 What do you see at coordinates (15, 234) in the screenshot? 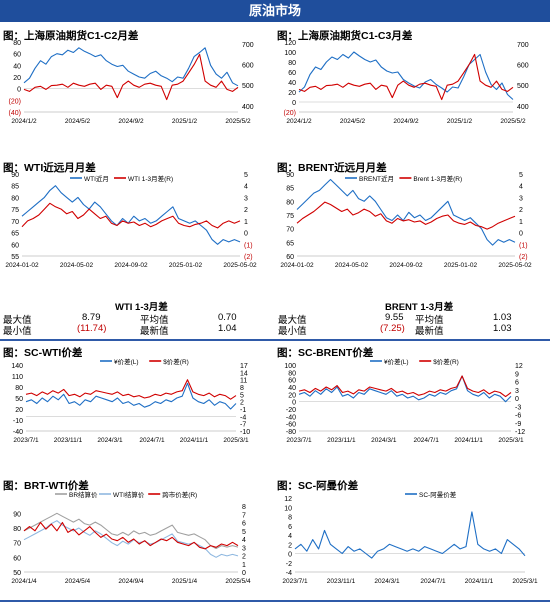
I see `y-left-tick-label: 65` at bounding box center [15, 234].